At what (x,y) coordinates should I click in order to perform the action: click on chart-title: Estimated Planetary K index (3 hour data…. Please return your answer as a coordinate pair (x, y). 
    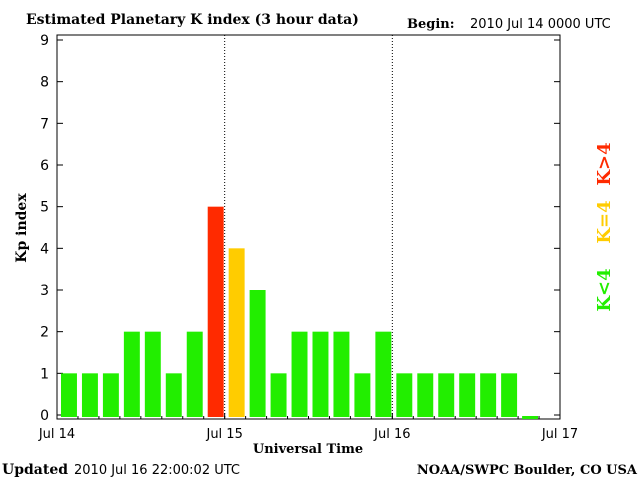
    Looking at the image, I should click on (192, 20).